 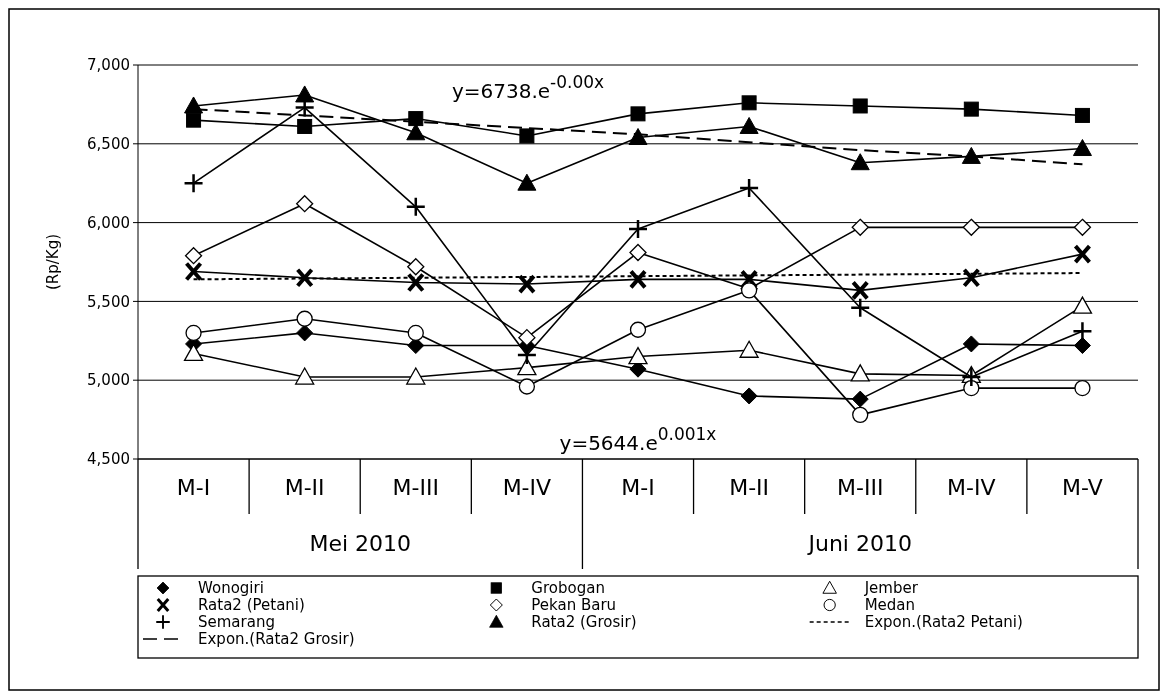 What do you see at coordinates (108, 459) in the screenshot?
I see `y-tick-label: 4,500` at bounding box center [108, 459].